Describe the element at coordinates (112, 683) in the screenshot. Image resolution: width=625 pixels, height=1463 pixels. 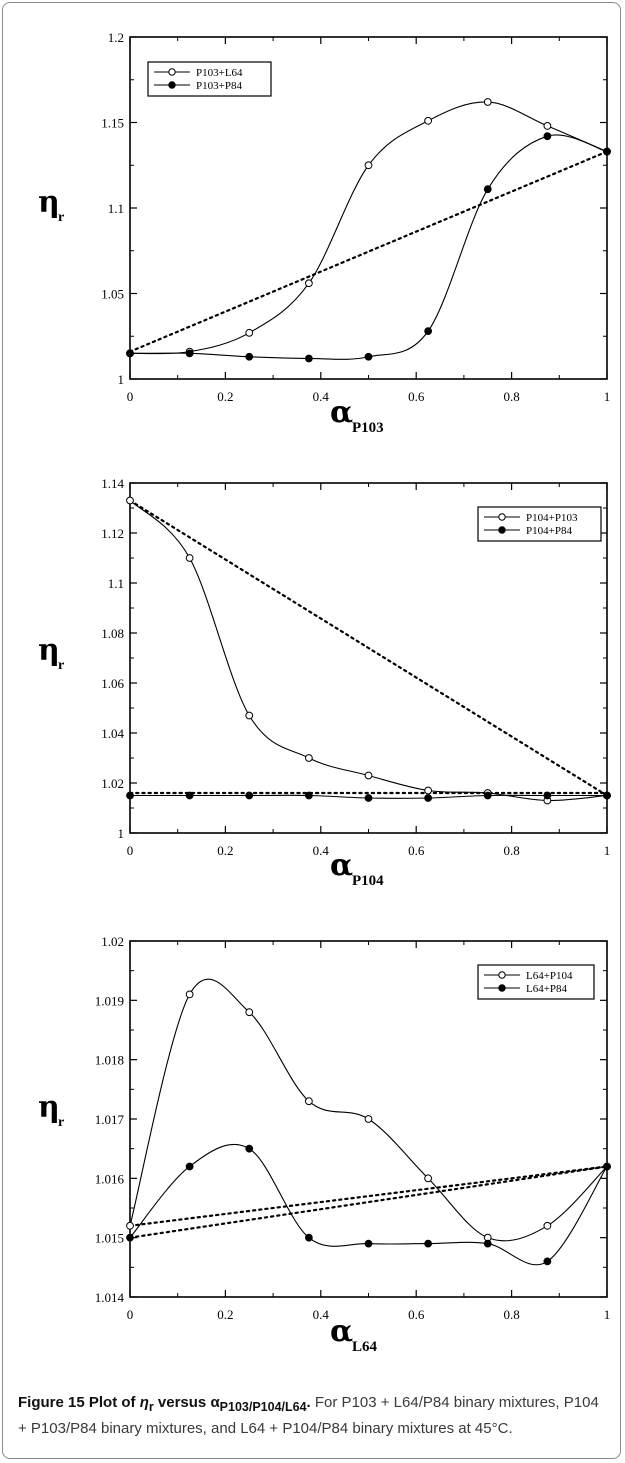
I see `y-tick-label: 1.06` at that location.